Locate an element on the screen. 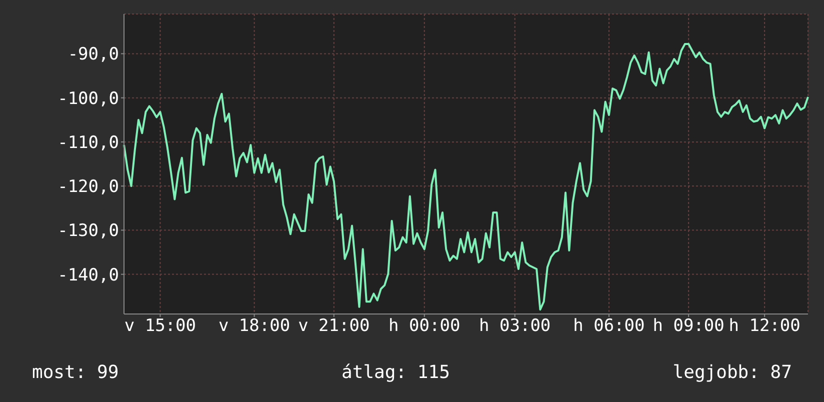 The image size is (824, 402). y-tick-label: -110,0 is located at coordinates (88, 142).